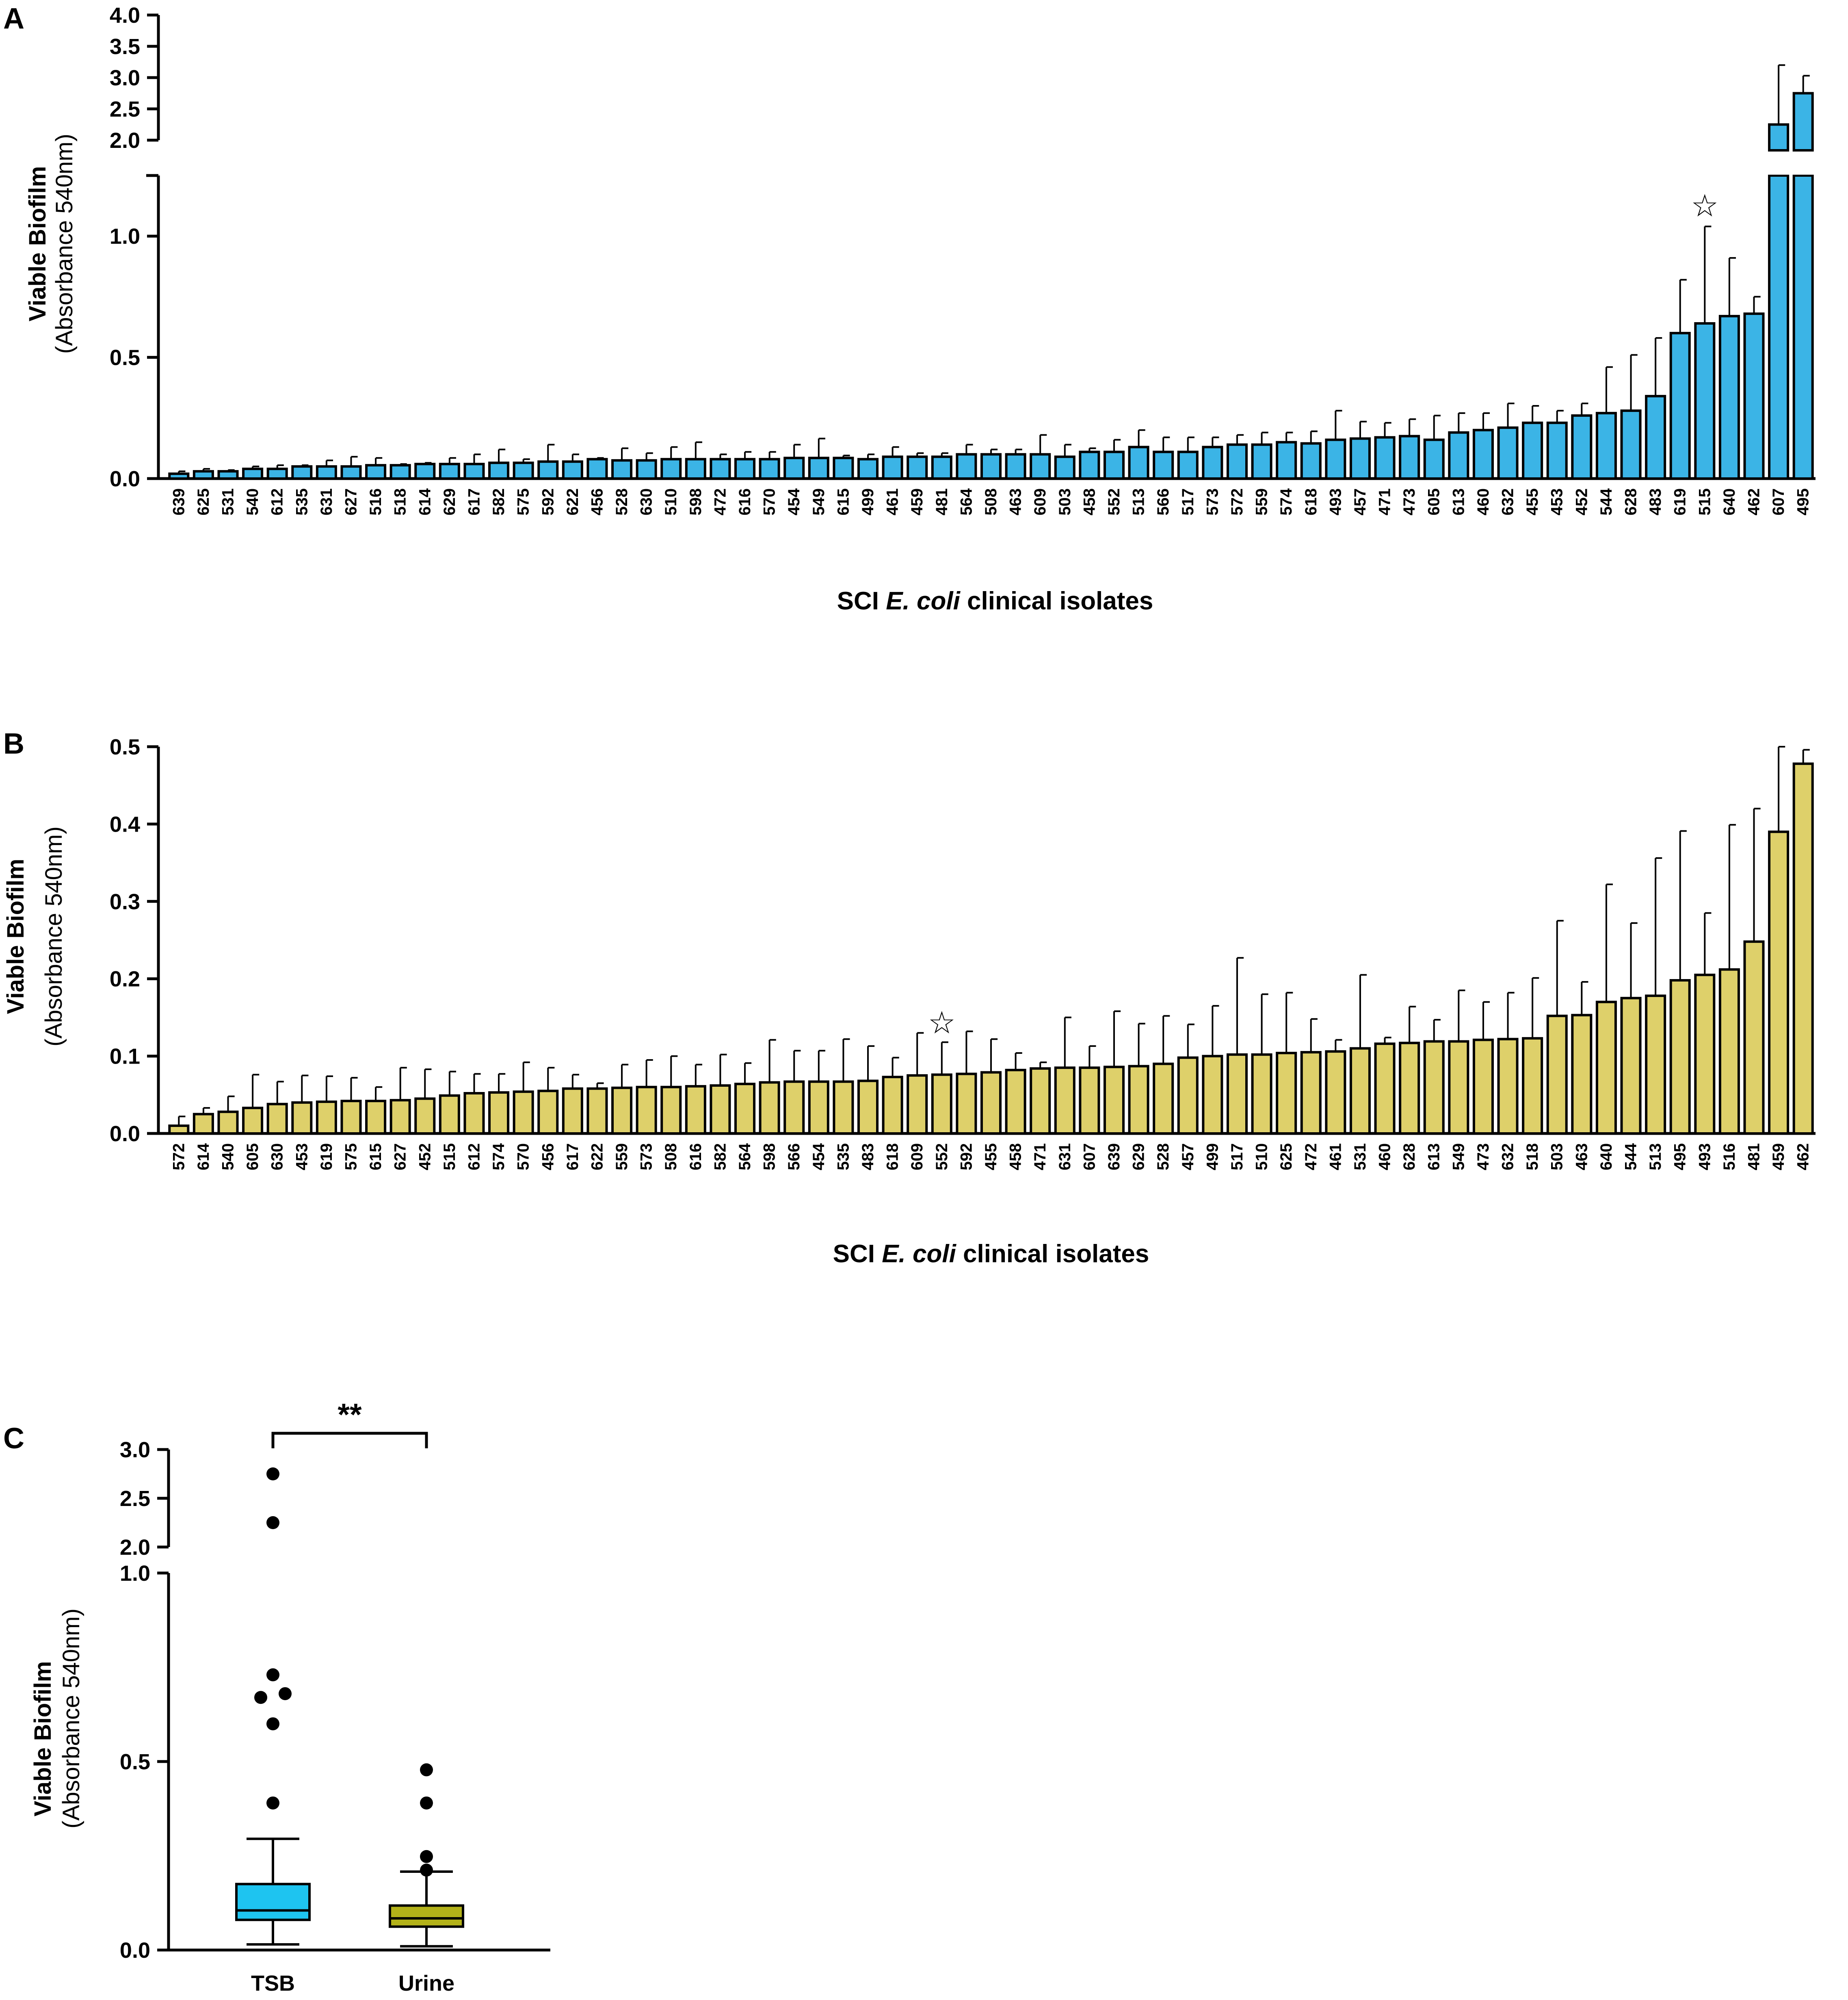 This screenshot has width=1848, height=2000. What do you see at coordinates (1016, 1156) in the screenshot?
I see `x-tick-label: 458` at bounding box center [1016, 1156].